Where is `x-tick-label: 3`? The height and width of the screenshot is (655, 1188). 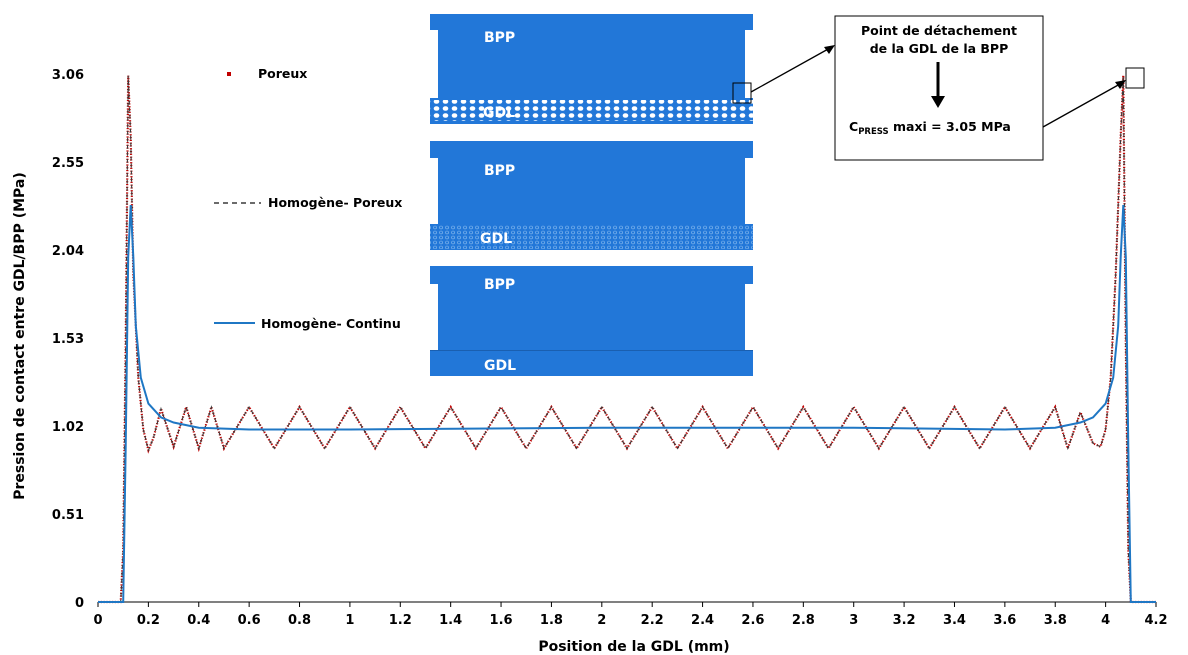
x-tick-label: 3 is located at coordinates (853, 620).